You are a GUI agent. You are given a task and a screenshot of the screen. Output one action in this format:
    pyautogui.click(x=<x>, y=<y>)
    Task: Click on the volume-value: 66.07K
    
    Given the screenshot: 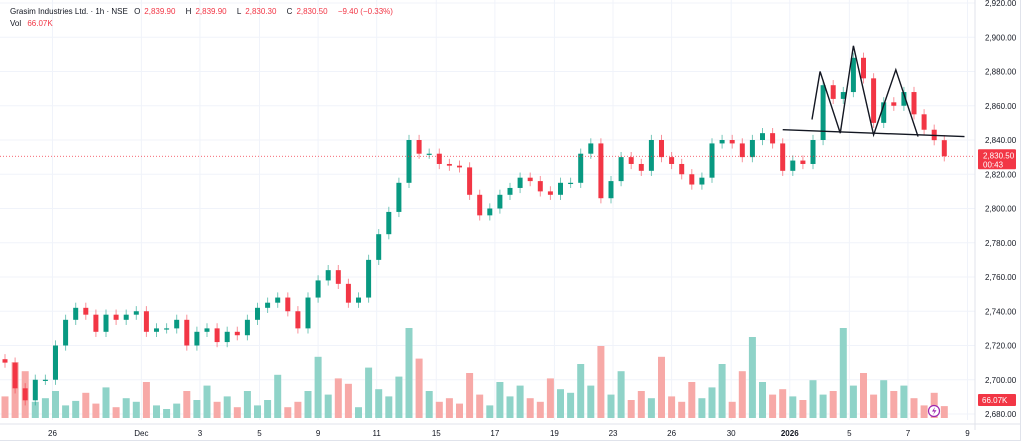 What is the action you would take?
    pyautogui.click(x=40, y=23)
    